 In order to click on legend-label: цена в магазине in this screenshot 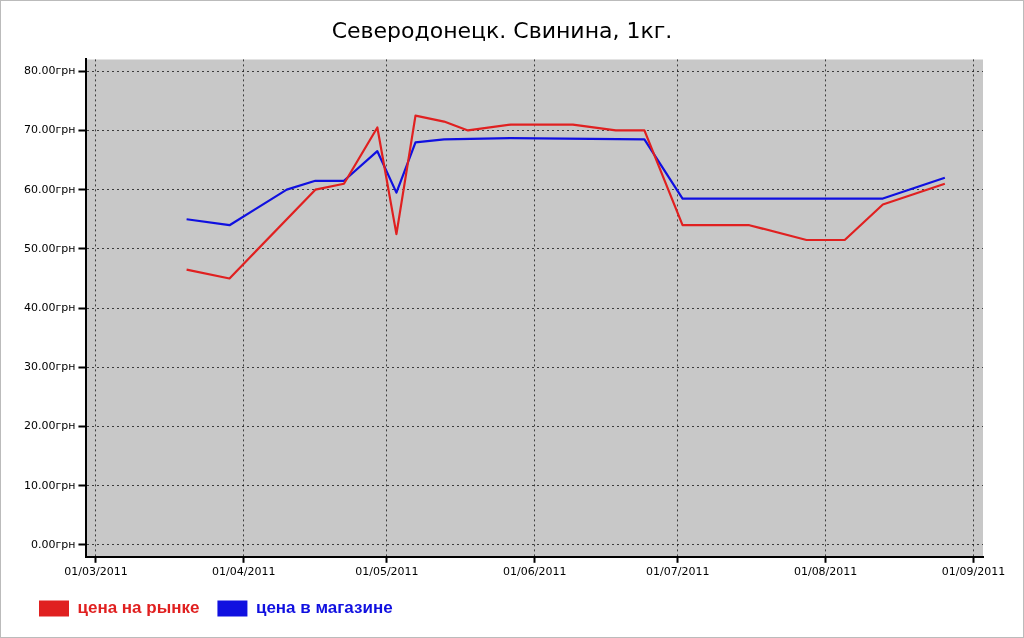, I will do `click(324, 608)`.